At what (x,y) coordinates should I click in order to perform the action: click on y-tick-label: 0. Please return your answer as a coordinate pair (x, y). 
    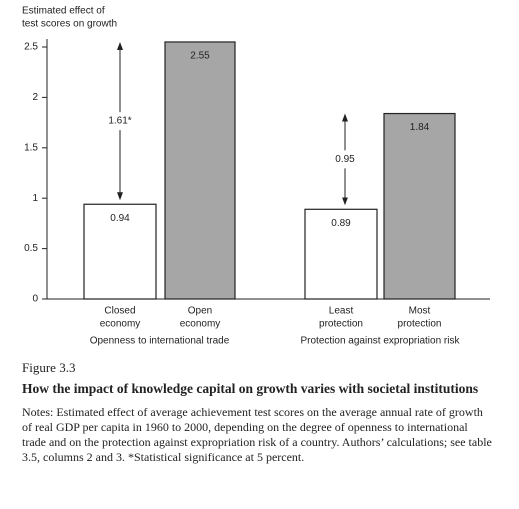
    Looking at the image, I should click on (35, 299).